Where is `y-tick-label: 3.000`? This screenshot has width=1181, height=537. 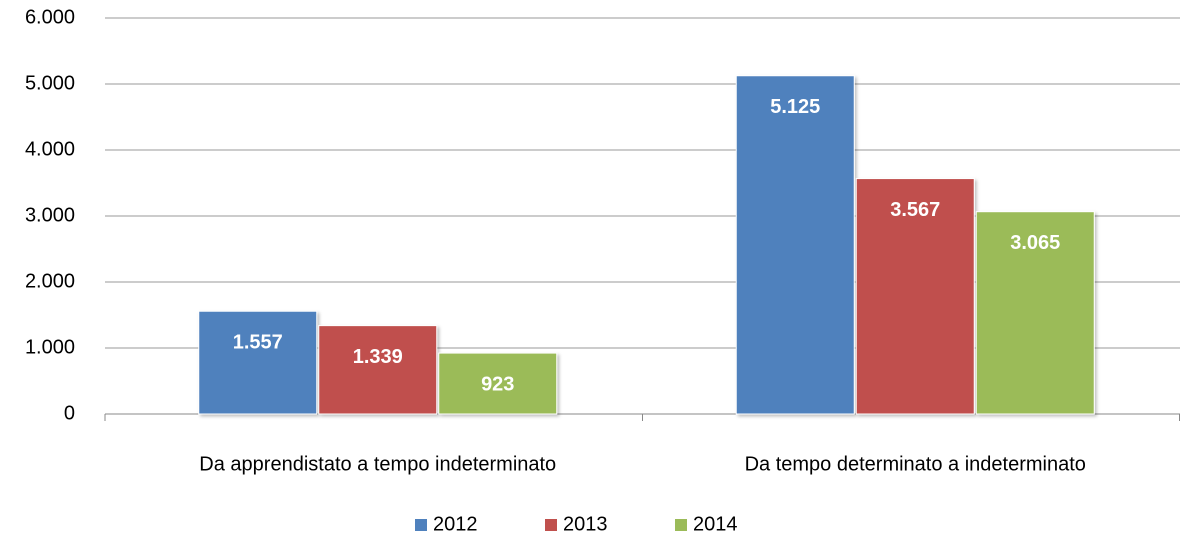
y-tick-label: 3.000 is located at coordinates (50, 215).